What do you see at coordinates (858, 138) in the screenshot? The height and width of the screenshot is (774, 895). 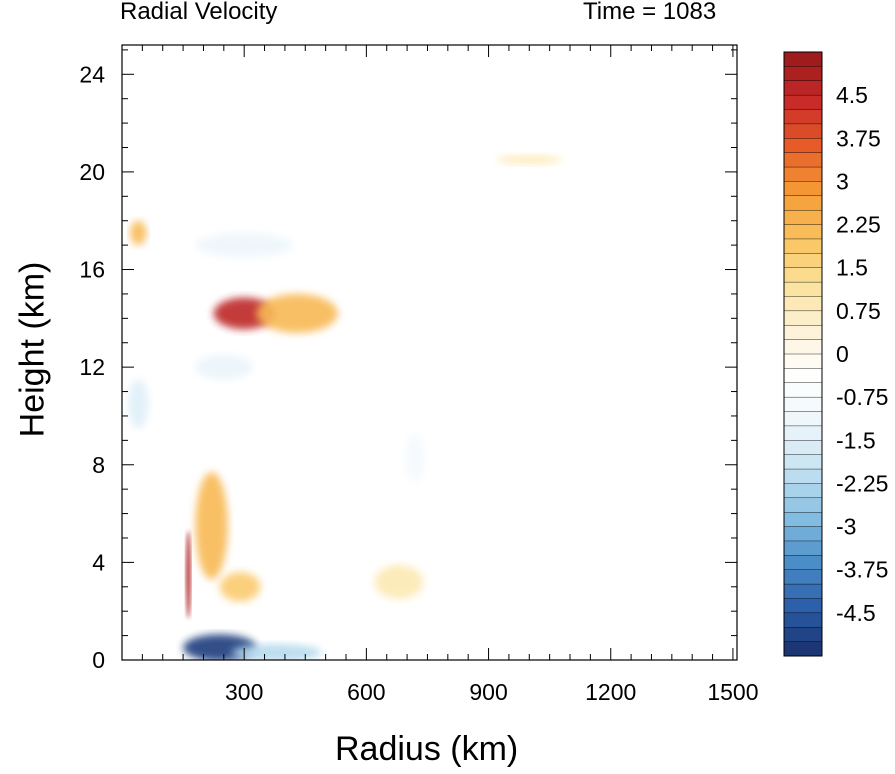 I see `colorbar-tick-label: 3.75` at bounding box center [858, 138].